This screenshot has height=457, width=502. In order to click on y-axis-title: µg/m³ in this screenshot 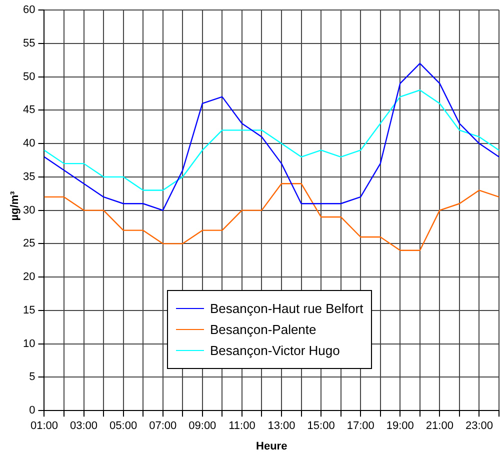, I will do `click(14, 206)`.